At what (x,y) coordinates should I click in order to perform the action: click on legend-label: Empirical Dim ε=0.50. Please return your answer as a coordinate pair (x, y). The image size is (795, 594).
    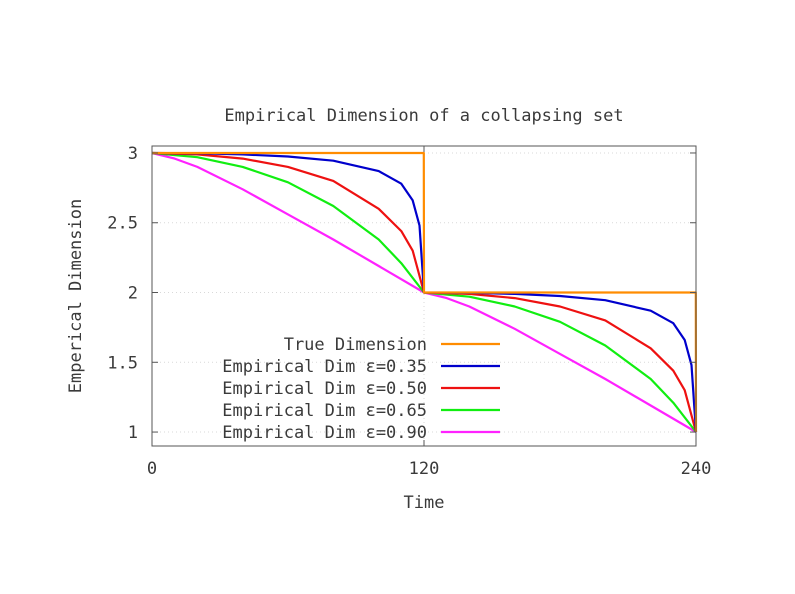
    Looking at the image, I should click on (324, 389).